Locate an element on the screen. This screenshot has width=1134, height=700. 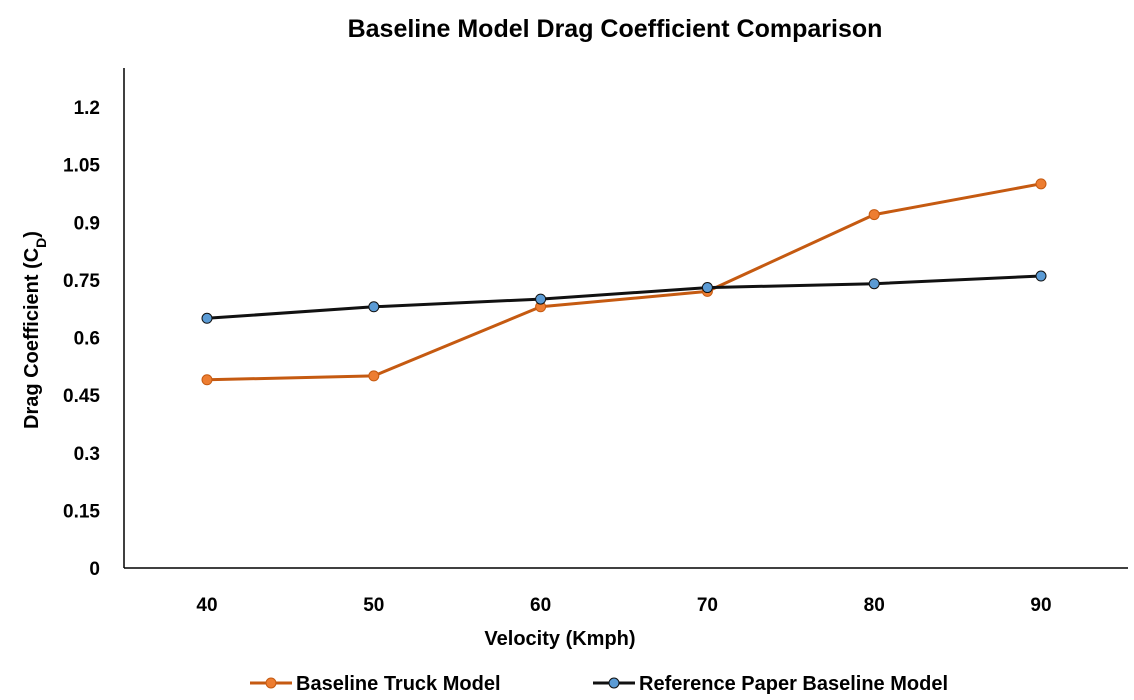
y-tick-label: 0.9 is located at coordinates (87, 223).